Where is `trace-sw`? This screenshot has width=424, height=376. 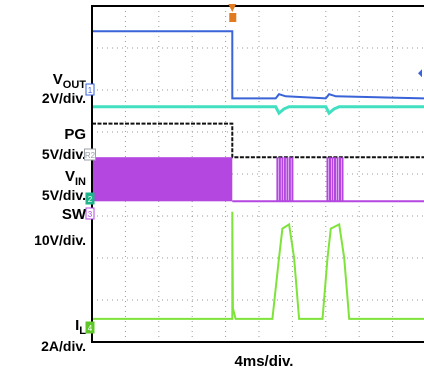
trace-sw is located at coordinates (328, 180).